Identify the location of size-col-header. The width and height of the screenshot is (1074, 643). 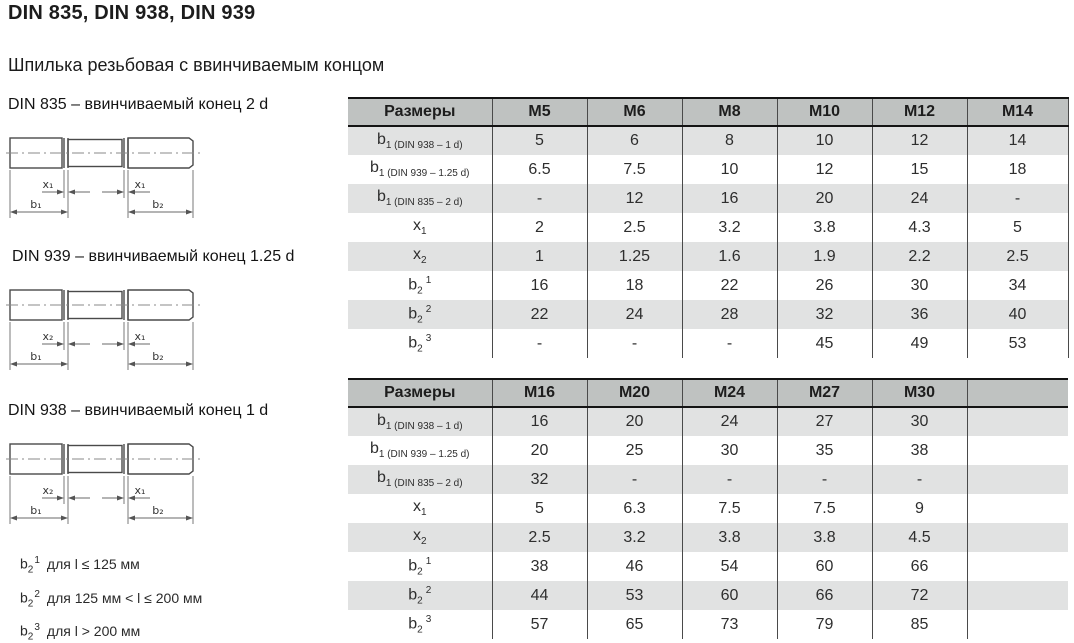
(1017, 393).